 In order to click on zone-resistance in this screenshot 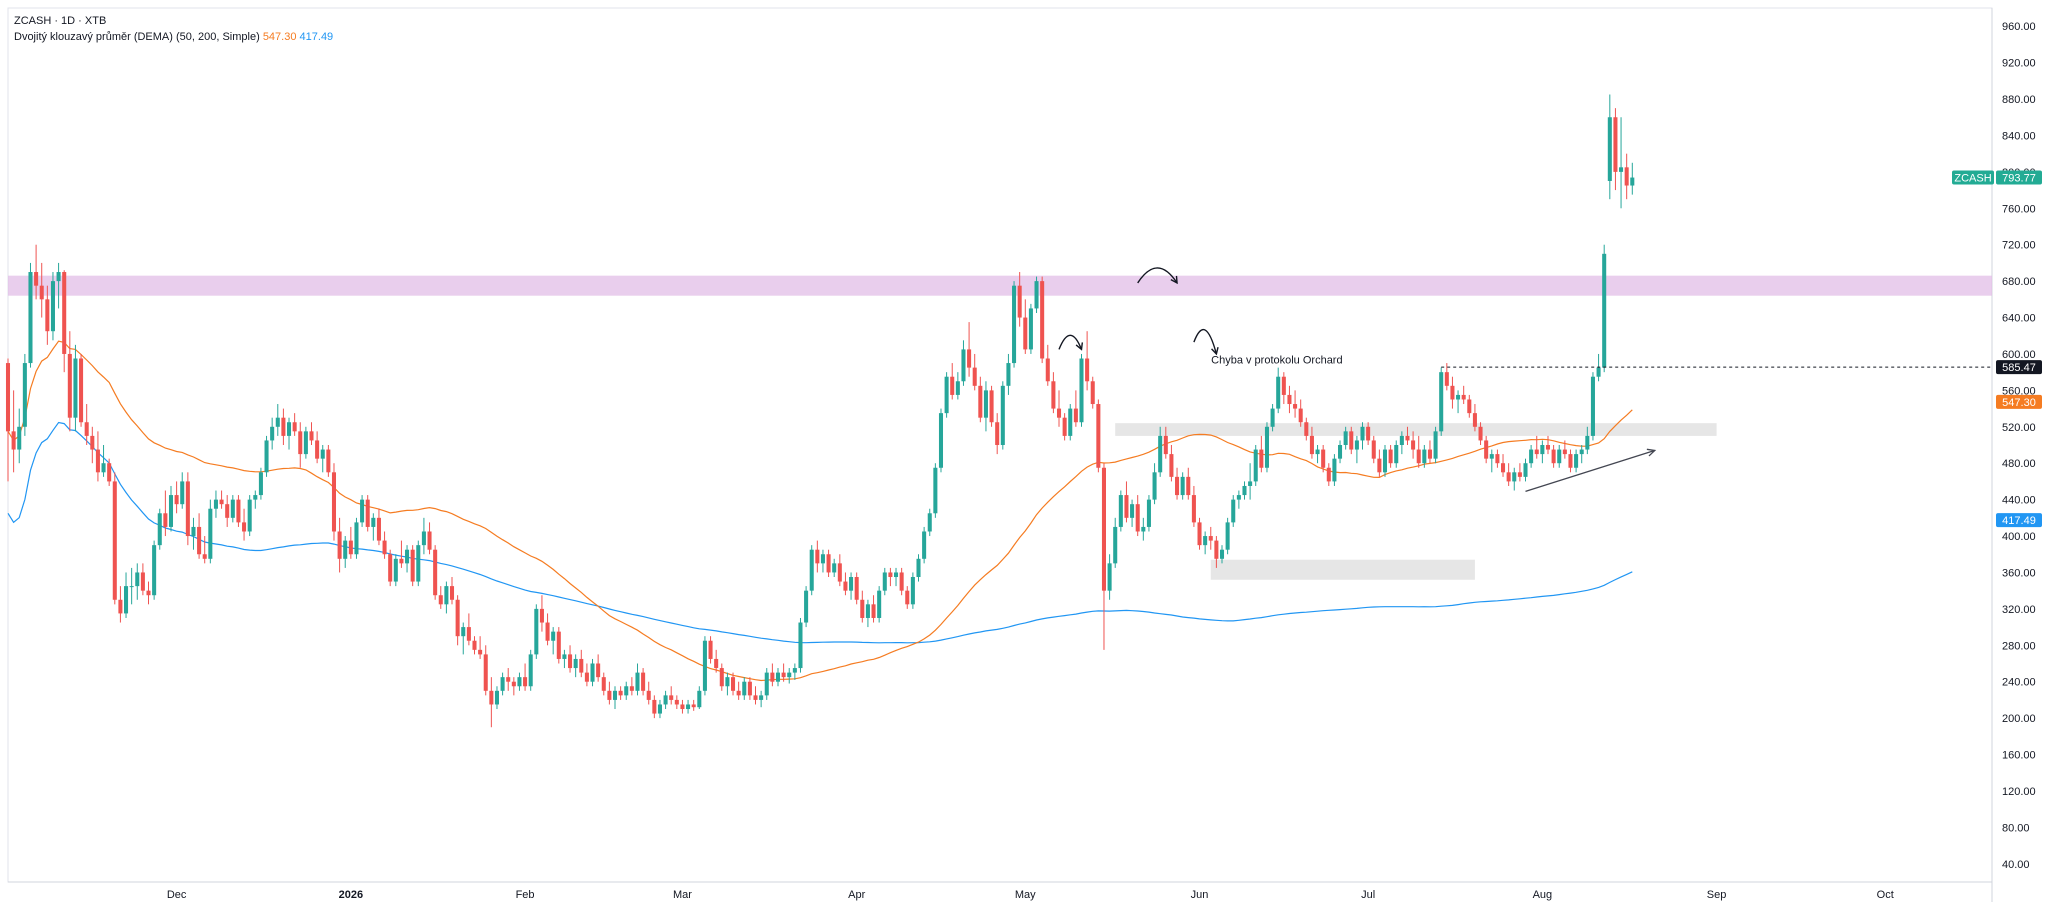, I will do `click(1000, 285)`.